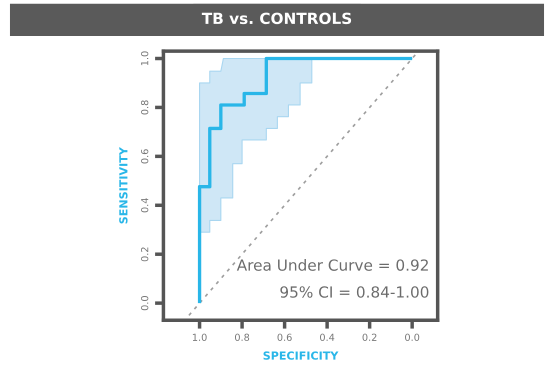 The height and width of the screenshot is (379, 554). I want to click on annotation: Area Under Curve = 0.92, so click(332, 265).